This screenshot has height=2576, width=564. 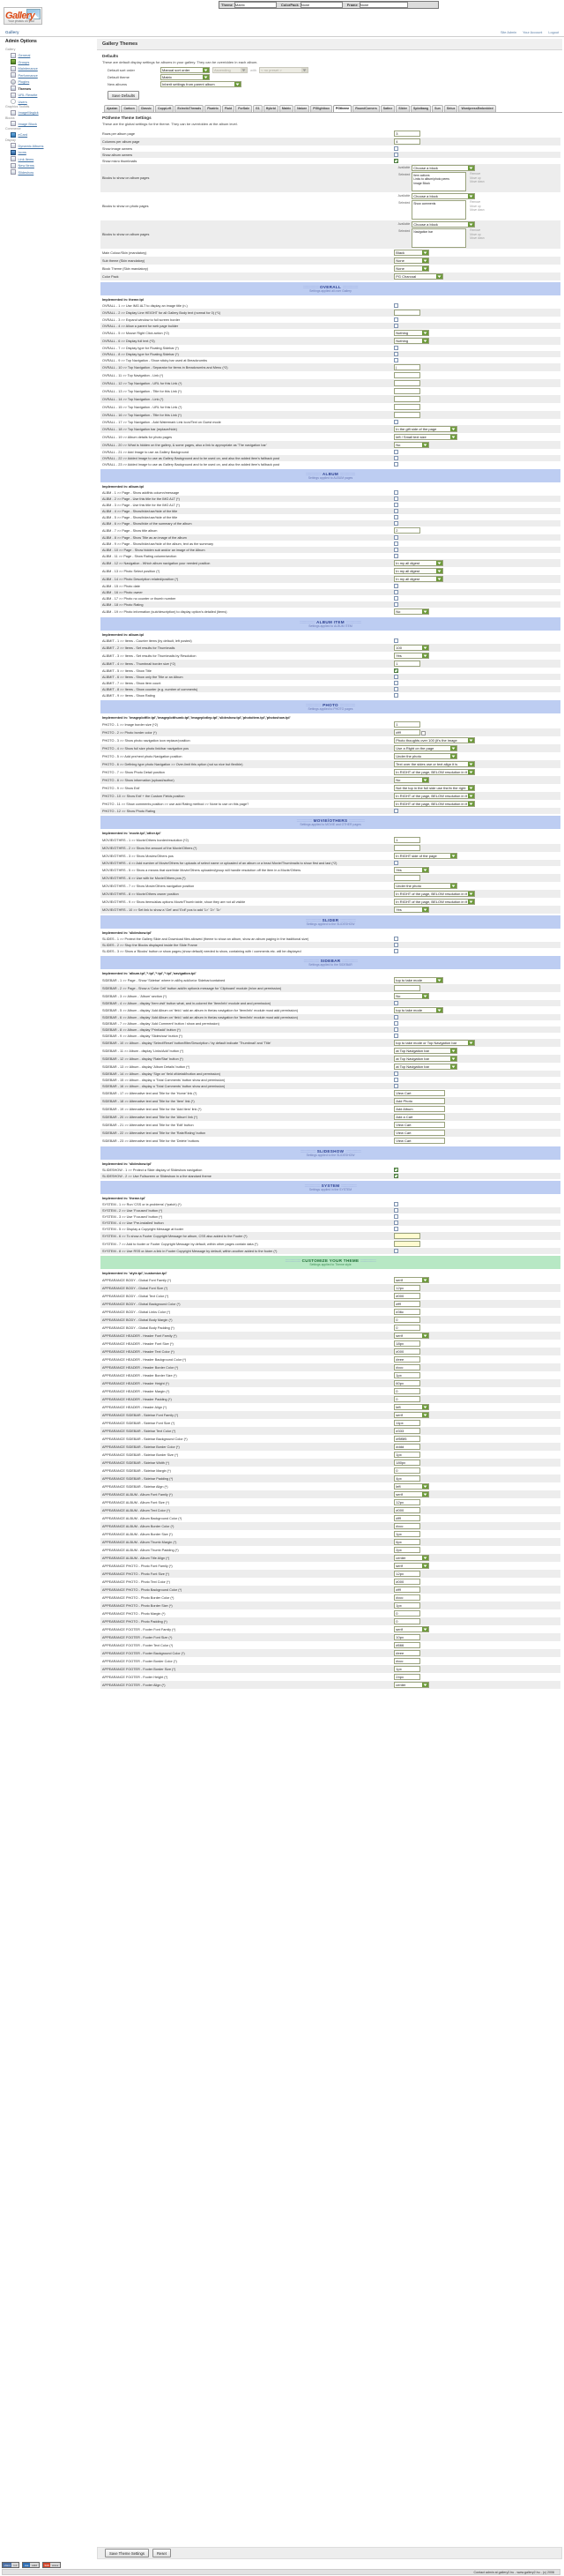 I want to click on setting-select: at Top Navigation bar, so click(x=426, y=1059).